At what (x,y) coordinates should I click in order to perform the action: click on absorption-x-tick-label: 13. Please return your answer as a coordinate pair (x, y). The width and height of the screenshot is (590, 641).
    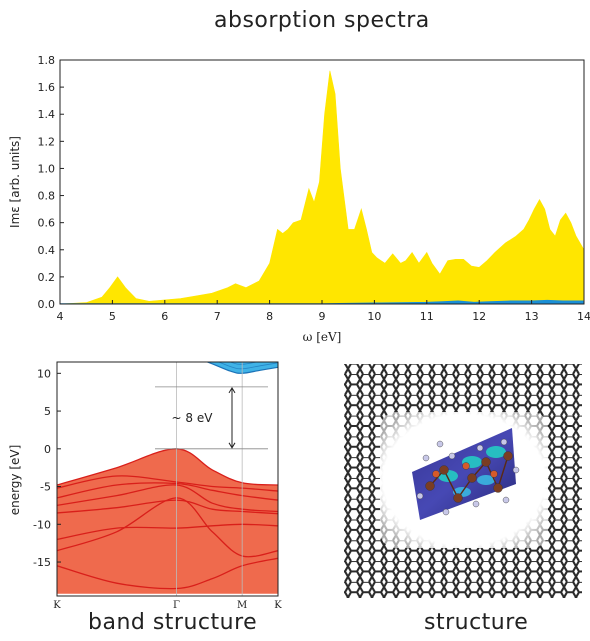
    Looking at the image, I should click on (532, 316).